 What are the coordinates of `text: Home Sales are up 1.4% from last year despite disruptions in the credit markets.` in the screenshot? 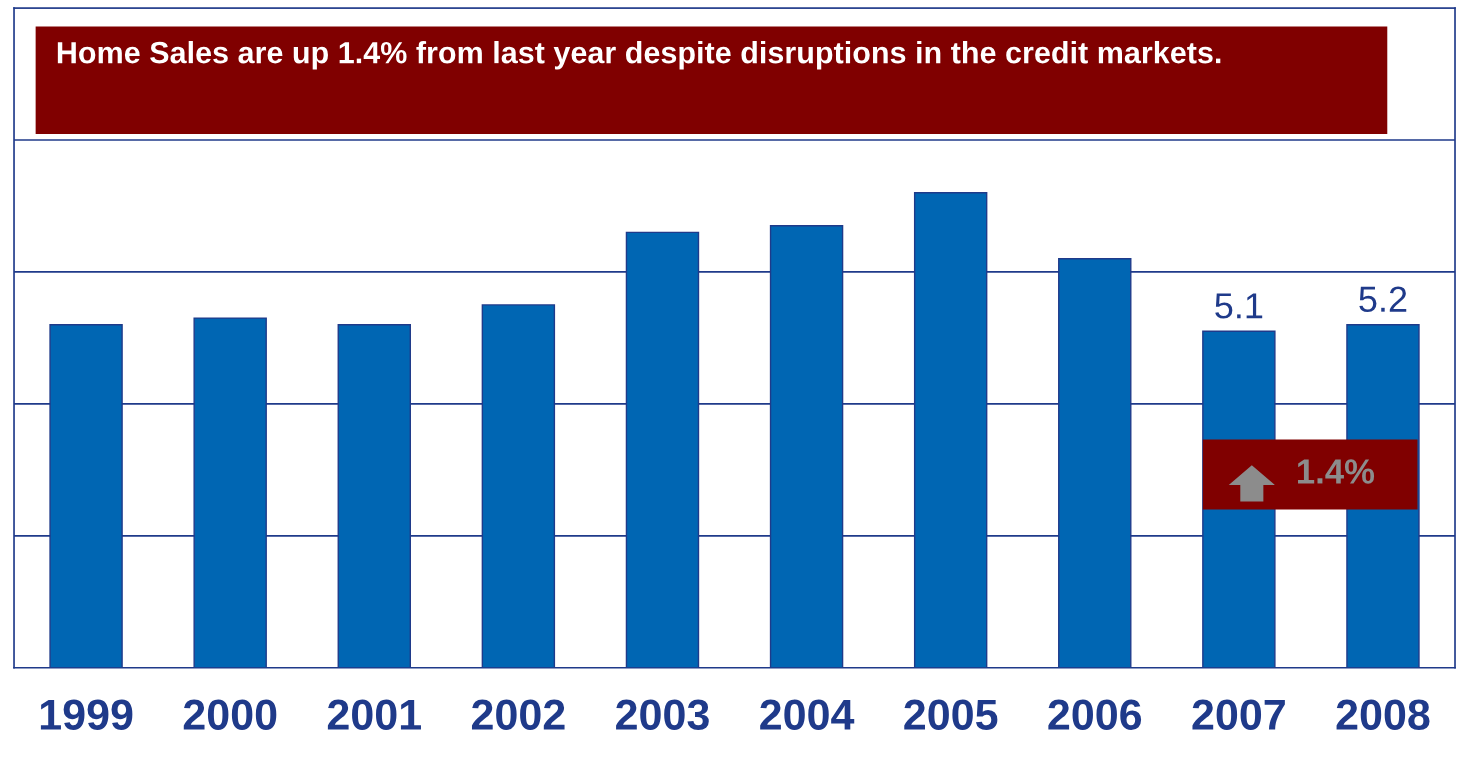 It's located at (639, 55).